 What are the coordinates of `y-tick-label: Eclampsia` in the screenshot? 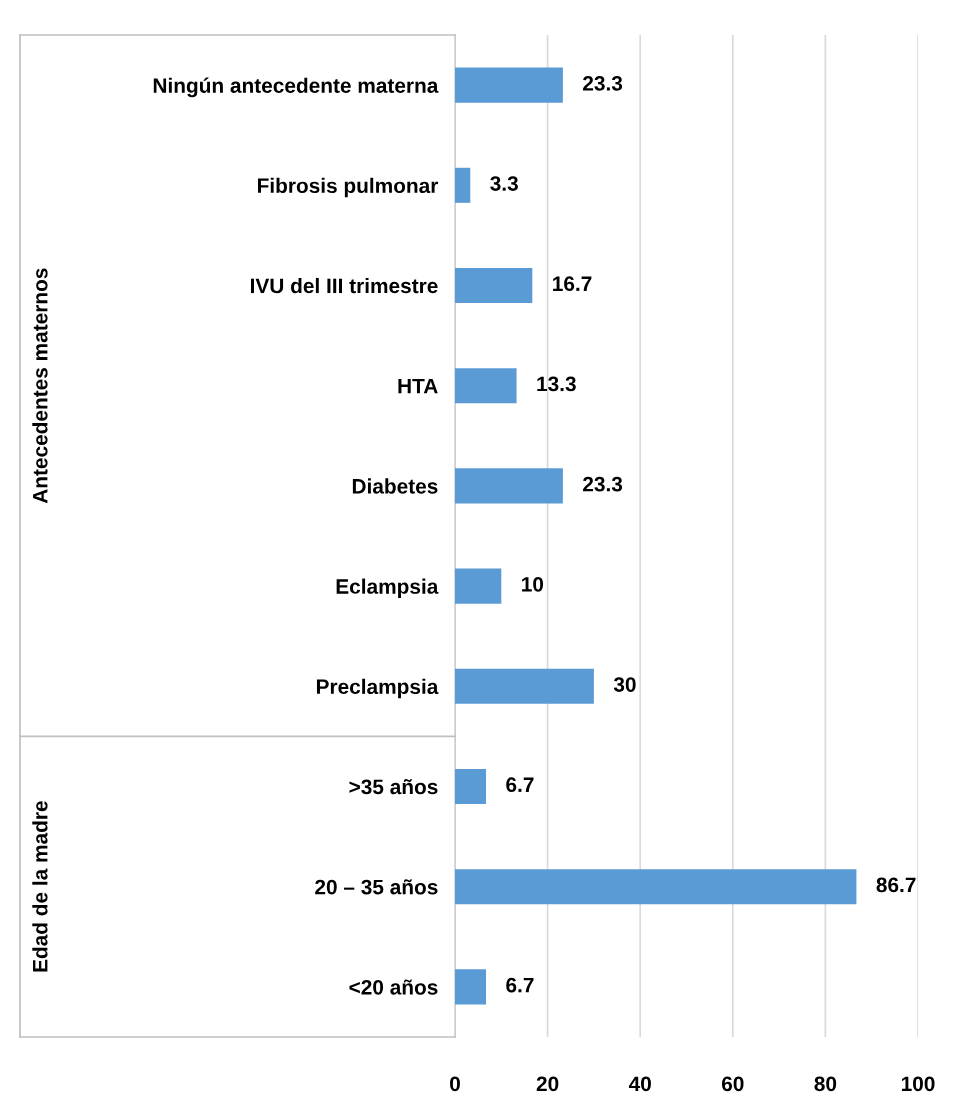 It's located at (387, 588).